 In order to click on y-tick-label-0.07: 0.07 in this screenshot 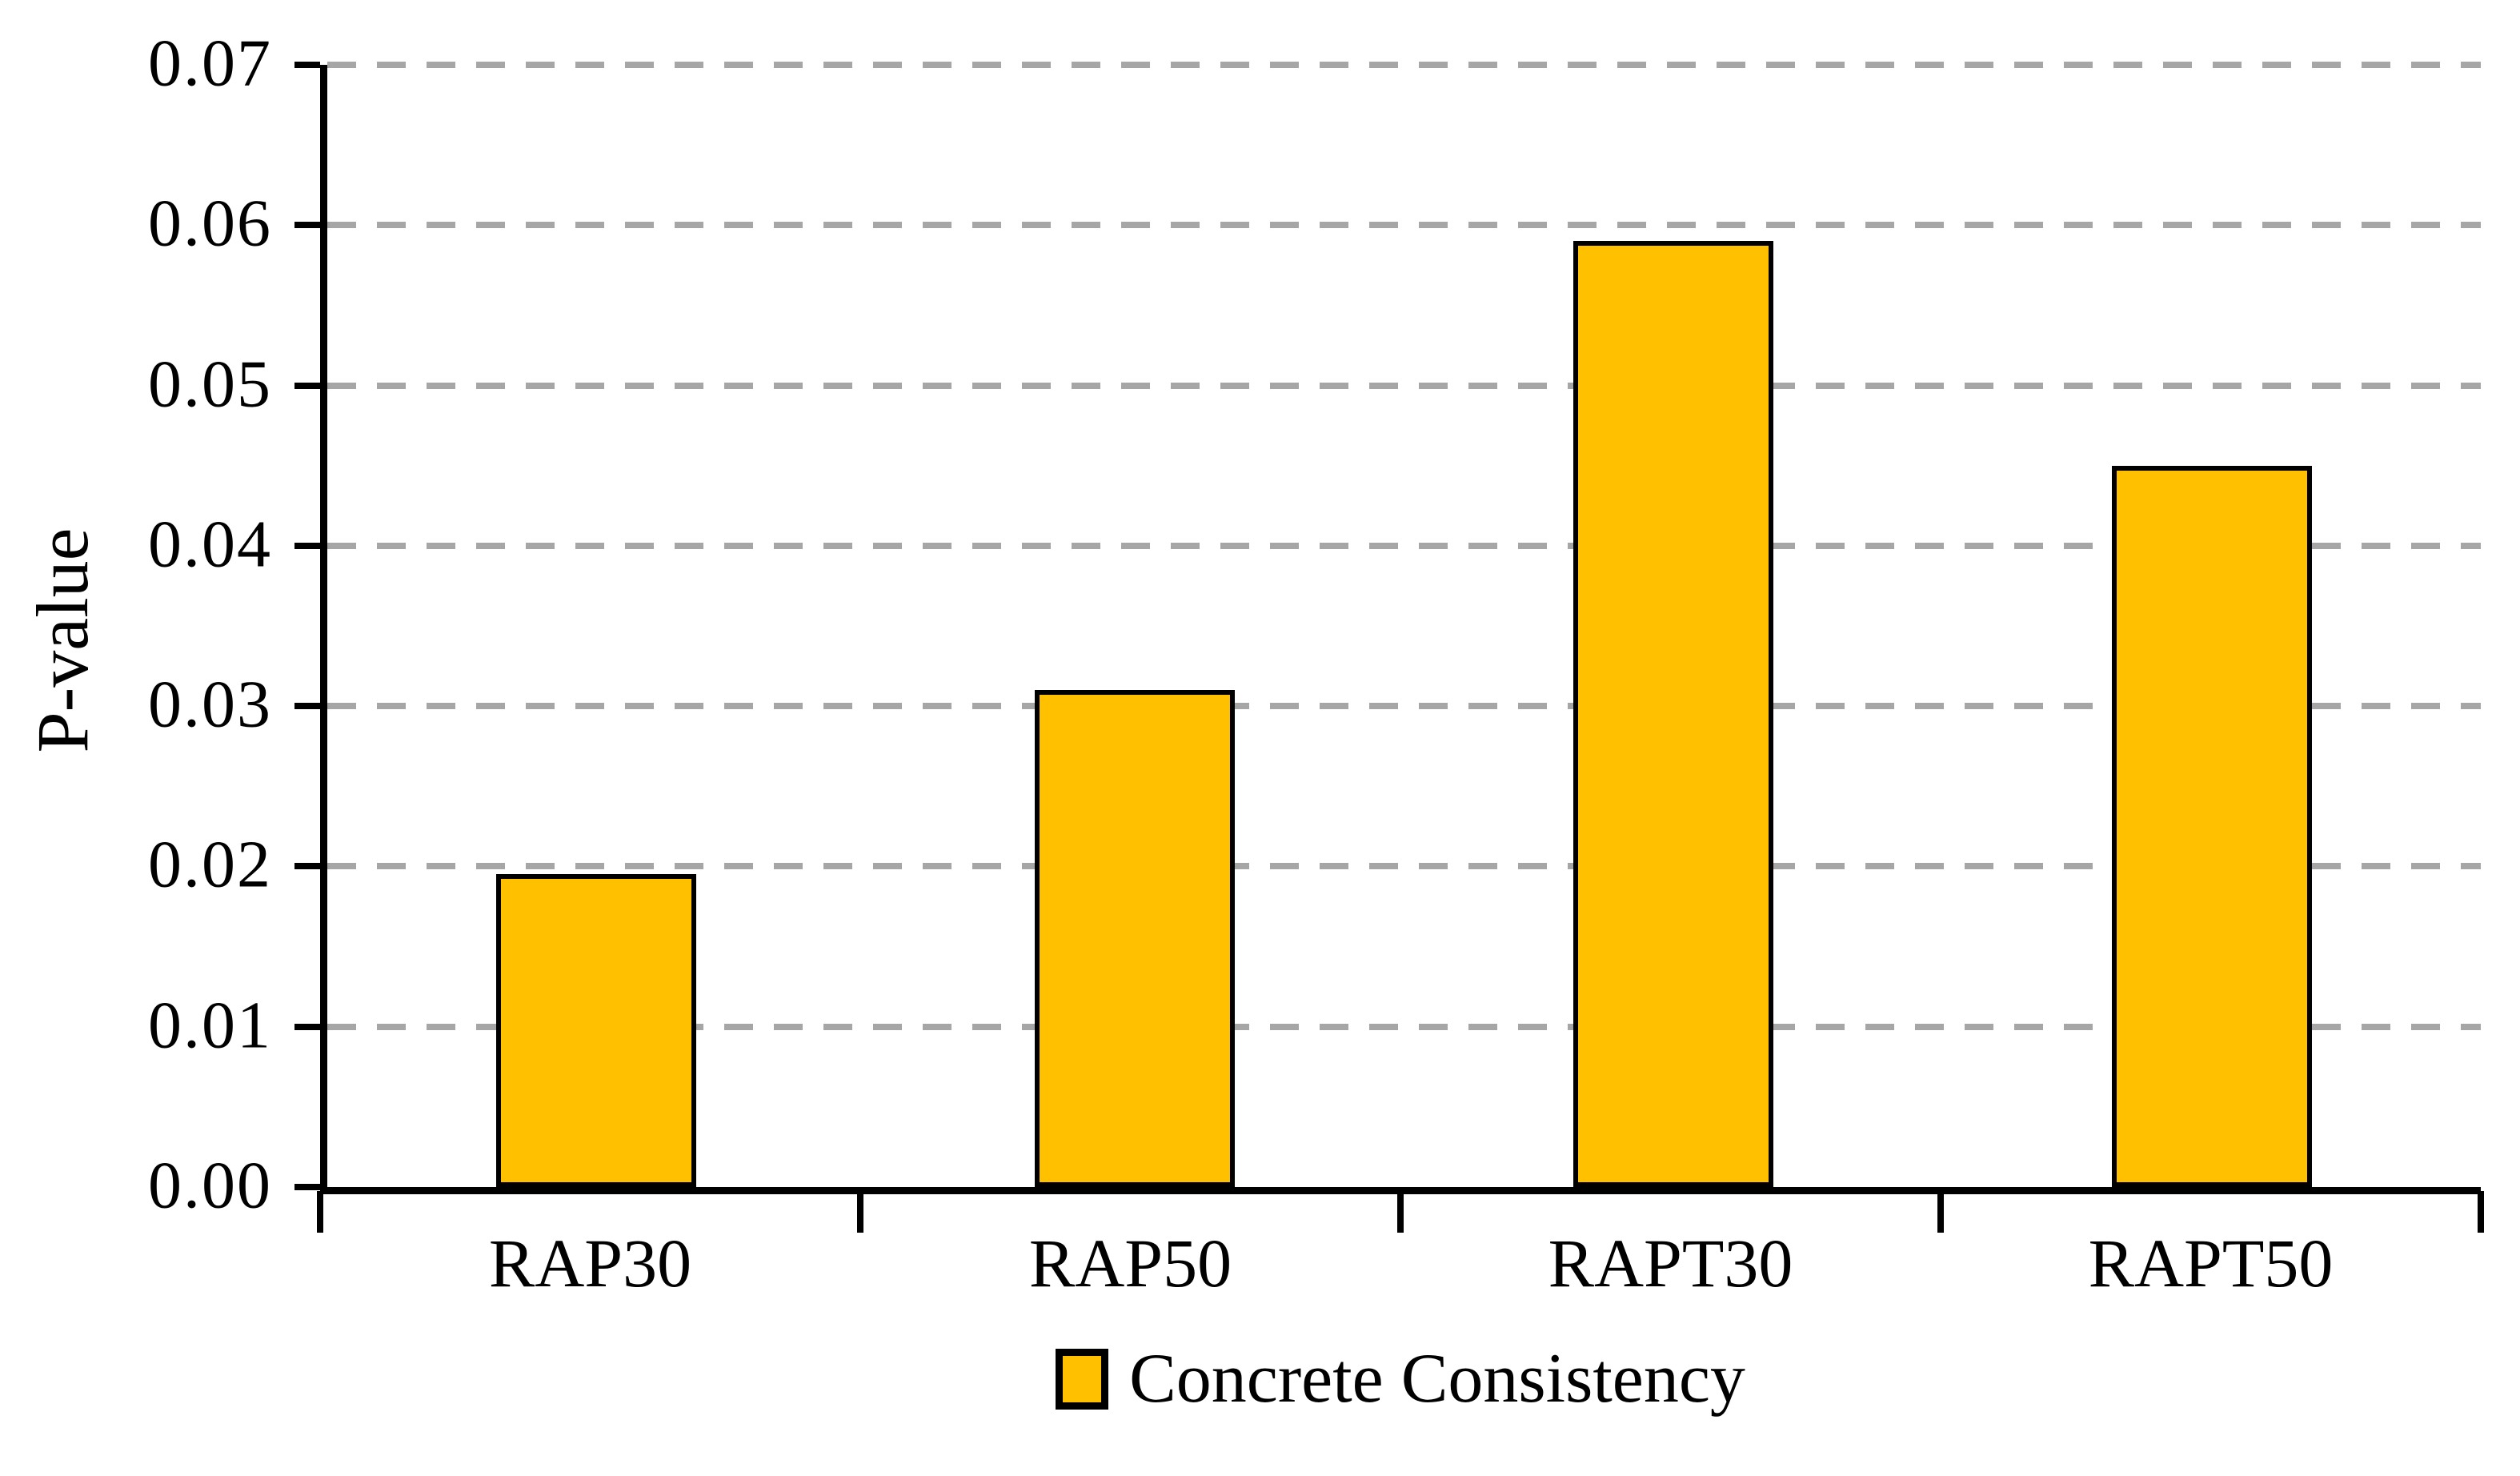, I will do `click(210, 64)`.